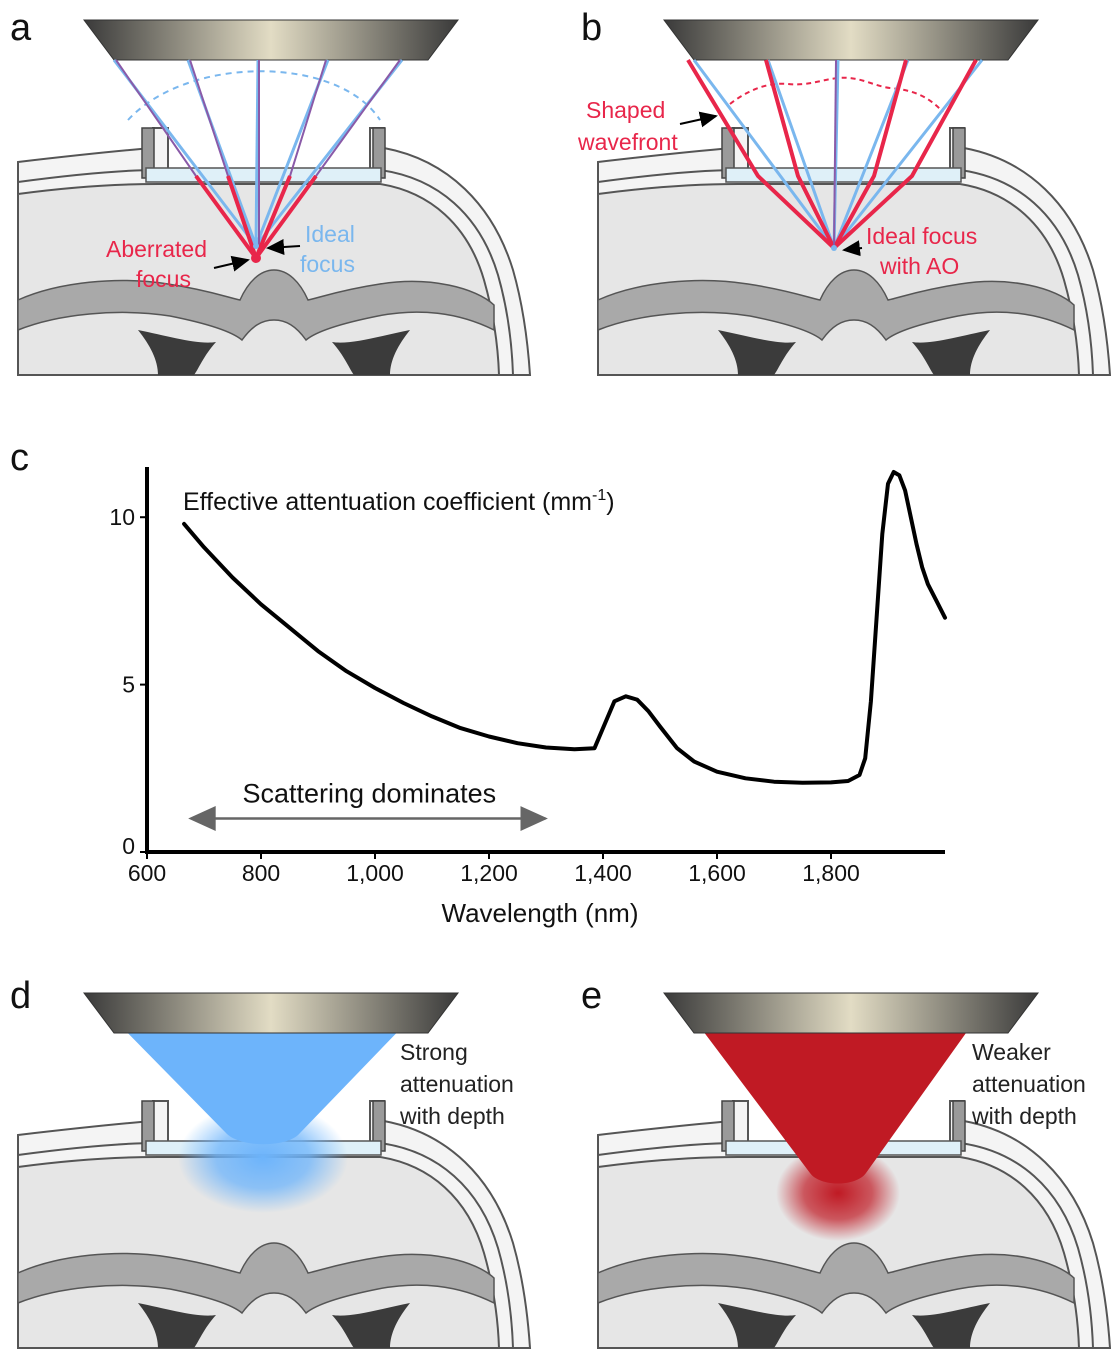 The width and height of the screenshot is (1111, 1349). Describe the element at coordinates (128, 846) in the screenshot. I see `y-tick-label: 0` at that location.